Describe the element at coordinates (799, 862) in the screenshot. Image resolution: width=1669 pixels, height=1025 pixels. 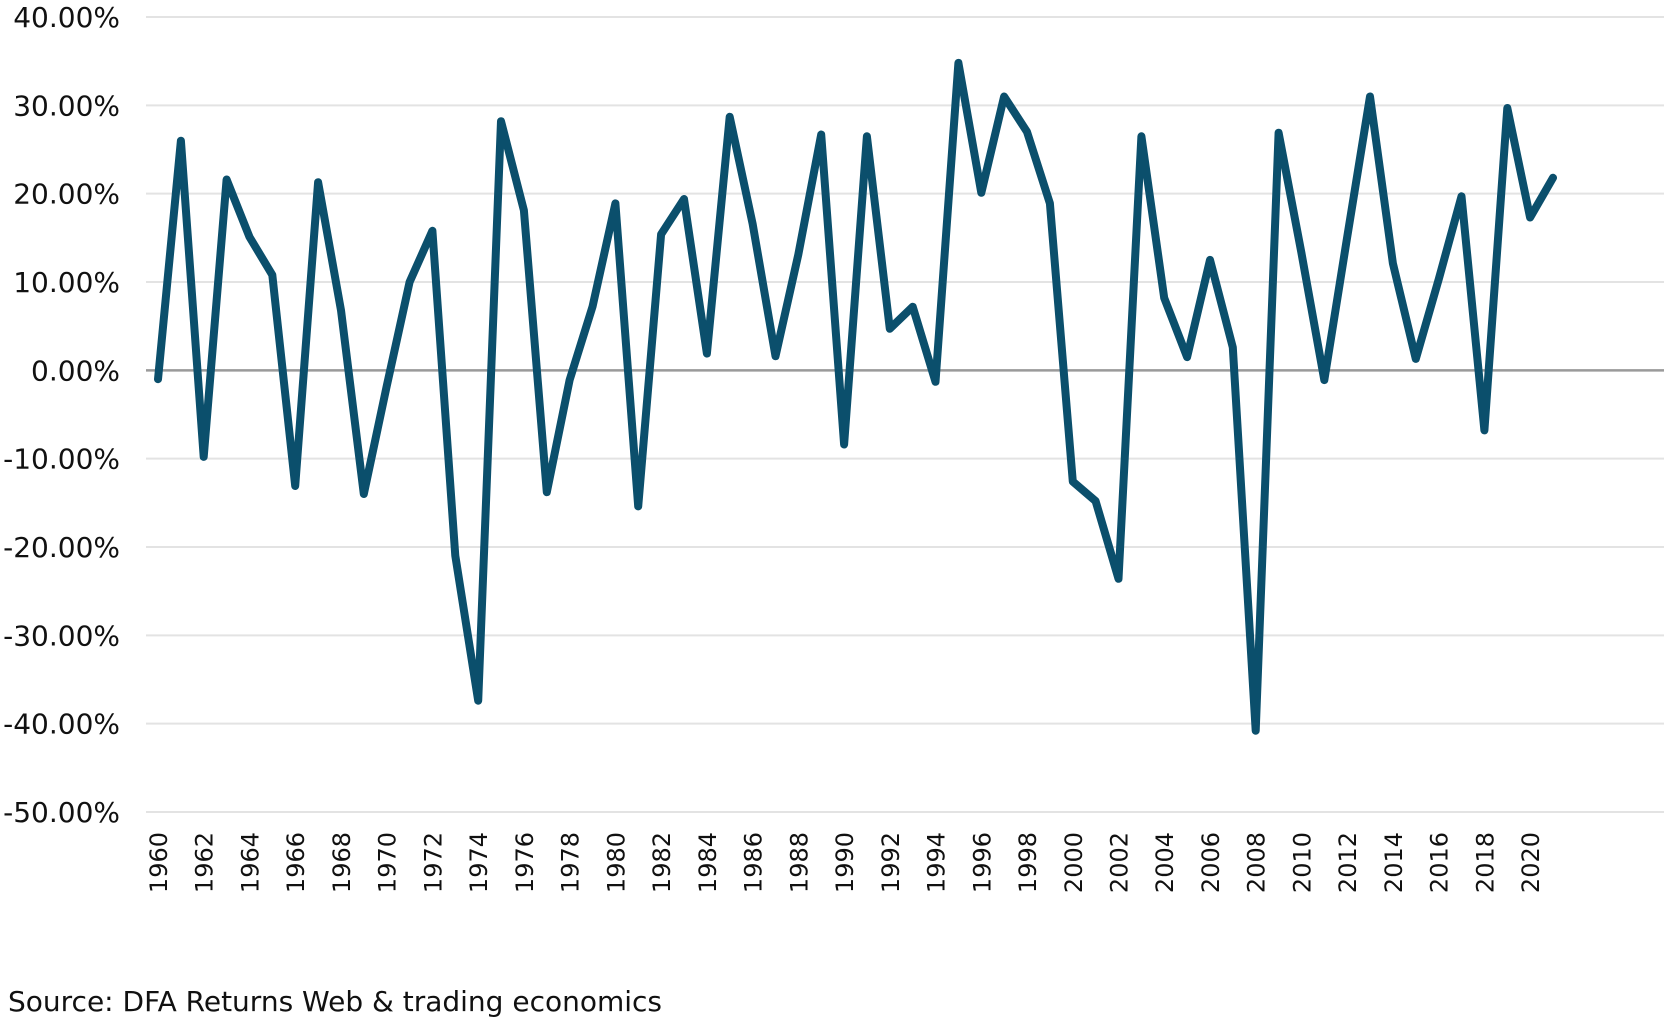
I see `x-tick-label: 1988` at that location.